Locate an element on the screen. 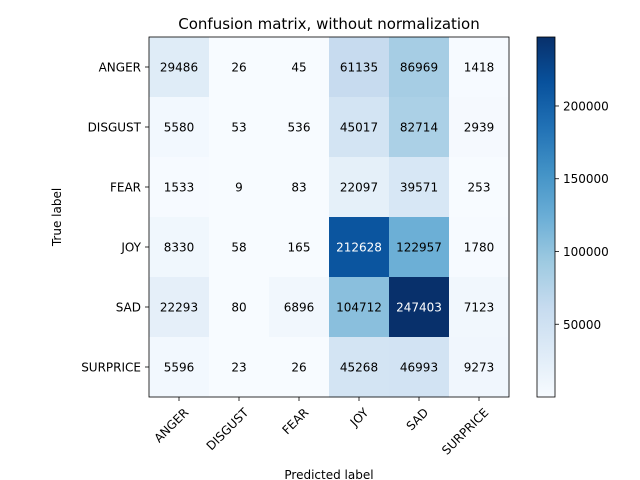  colorbar-tick-label: 200000 is located at coordinates (586, 106).